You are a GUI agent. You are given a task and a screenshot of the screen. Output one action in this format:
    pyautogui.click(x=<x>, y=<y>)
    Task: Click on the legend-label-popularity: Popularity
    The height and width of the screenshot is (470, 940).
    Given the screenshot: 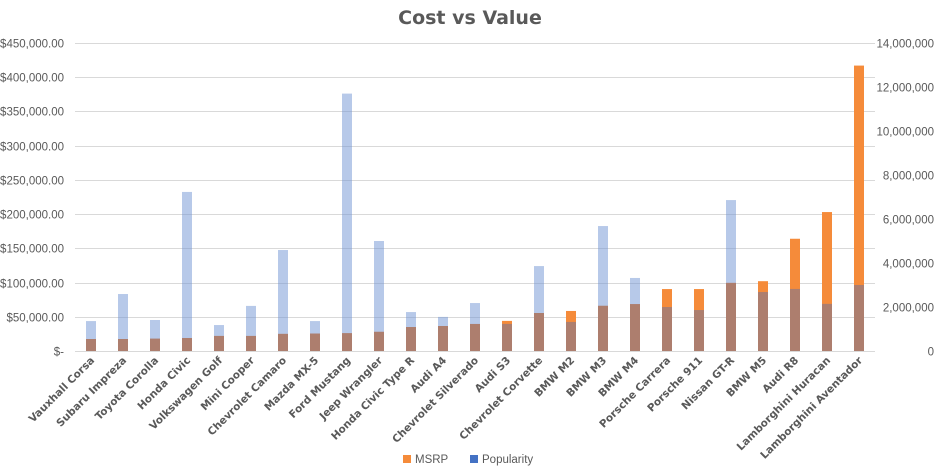 What is the action you would take?
    pyautogui.click(x=507, y=460)
    